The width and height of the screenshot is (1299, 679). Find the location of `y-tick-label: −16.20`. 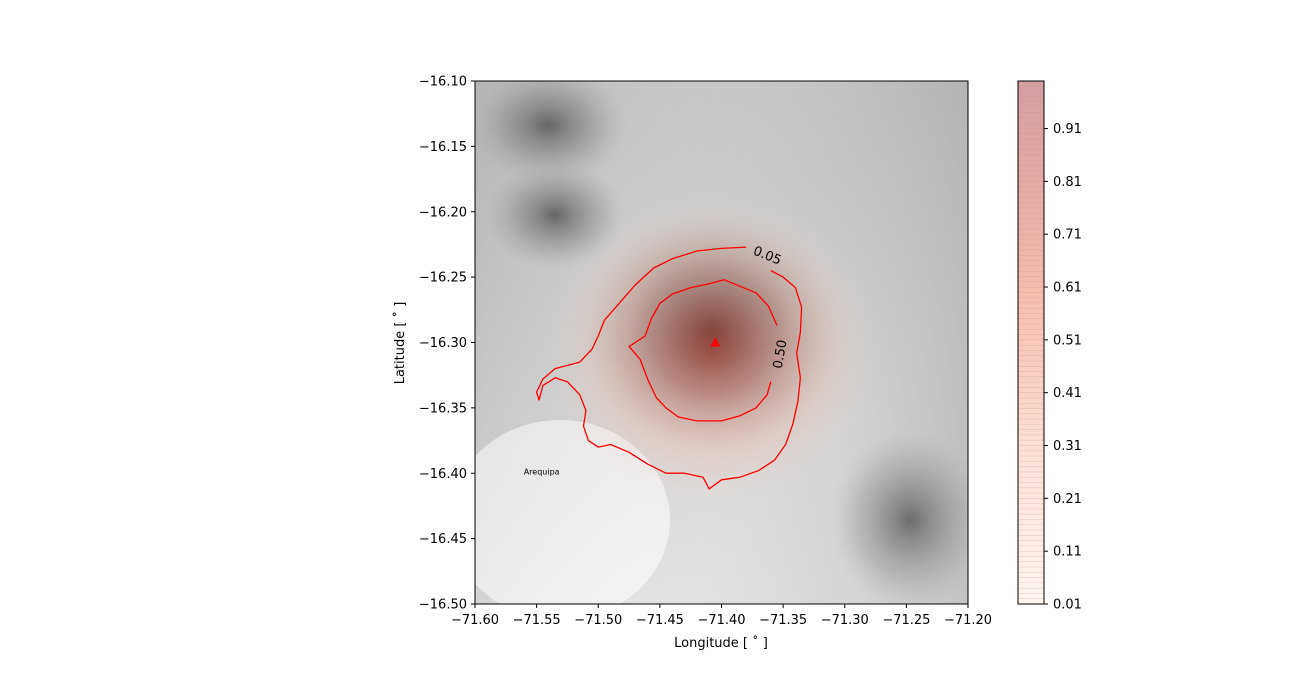

y-tick-label: −16.20 is located at coordinates (443, 212).